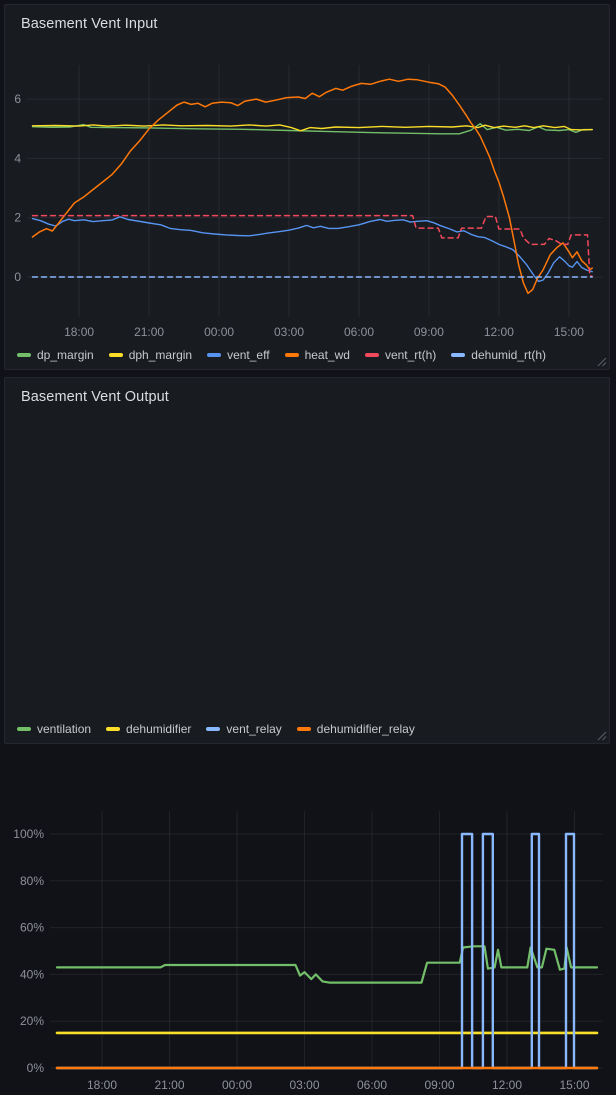 The width and height of the screenshot is (616, 1095). I want to click on y-axis-tick-label: 80%, so click(32, 881).